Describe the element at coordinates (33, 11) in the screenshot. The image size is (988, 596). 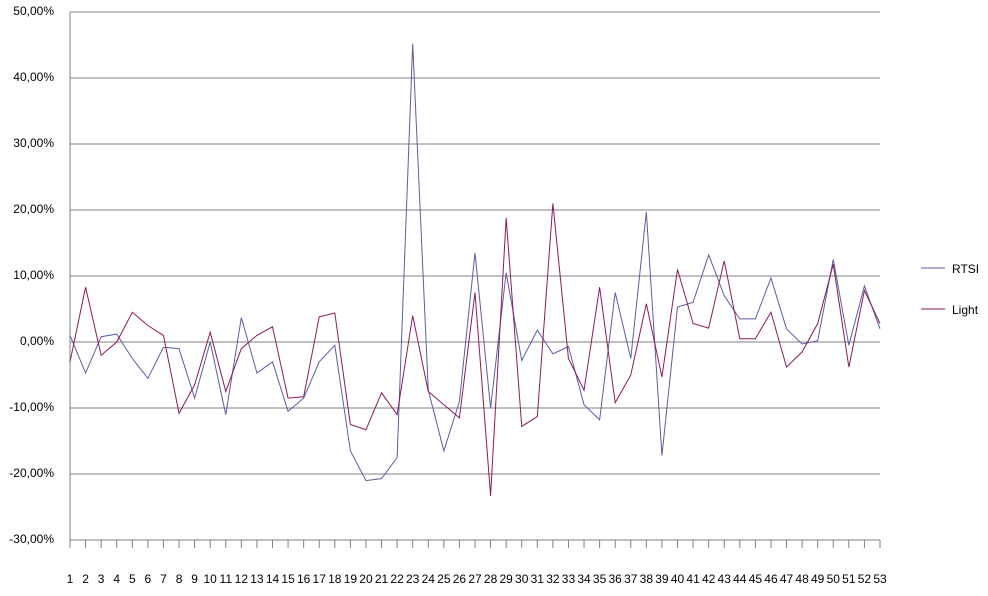
I see `y-tick-label: 50,00%` at that location.